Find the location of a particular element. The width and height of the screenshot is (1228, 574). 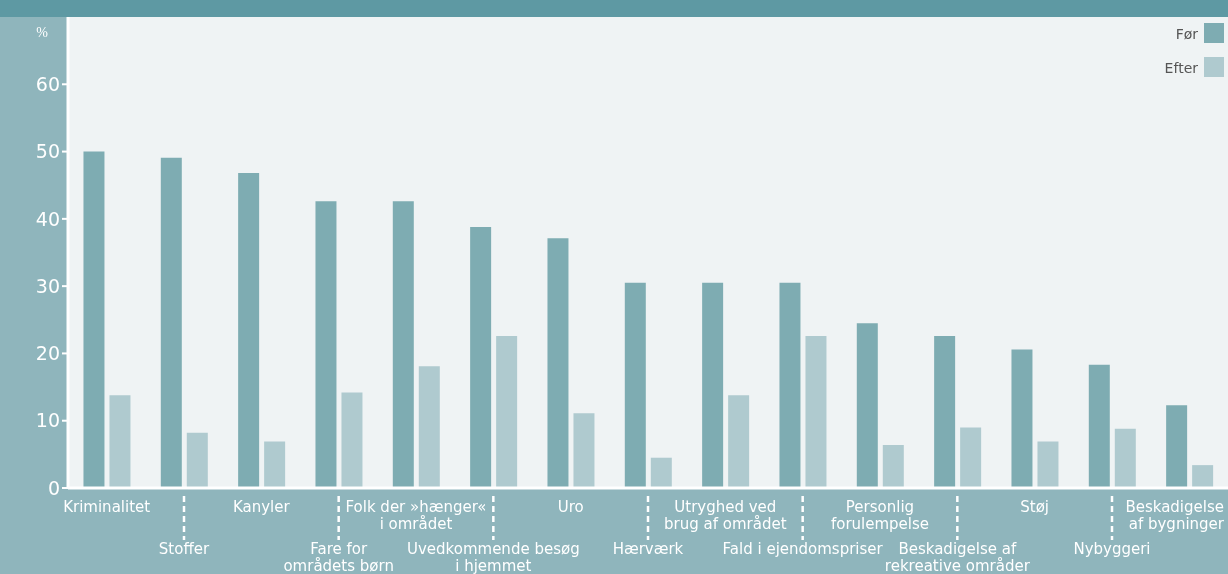

x-tick-label: Fare for områdets børn is located at coordinates (338, 557).